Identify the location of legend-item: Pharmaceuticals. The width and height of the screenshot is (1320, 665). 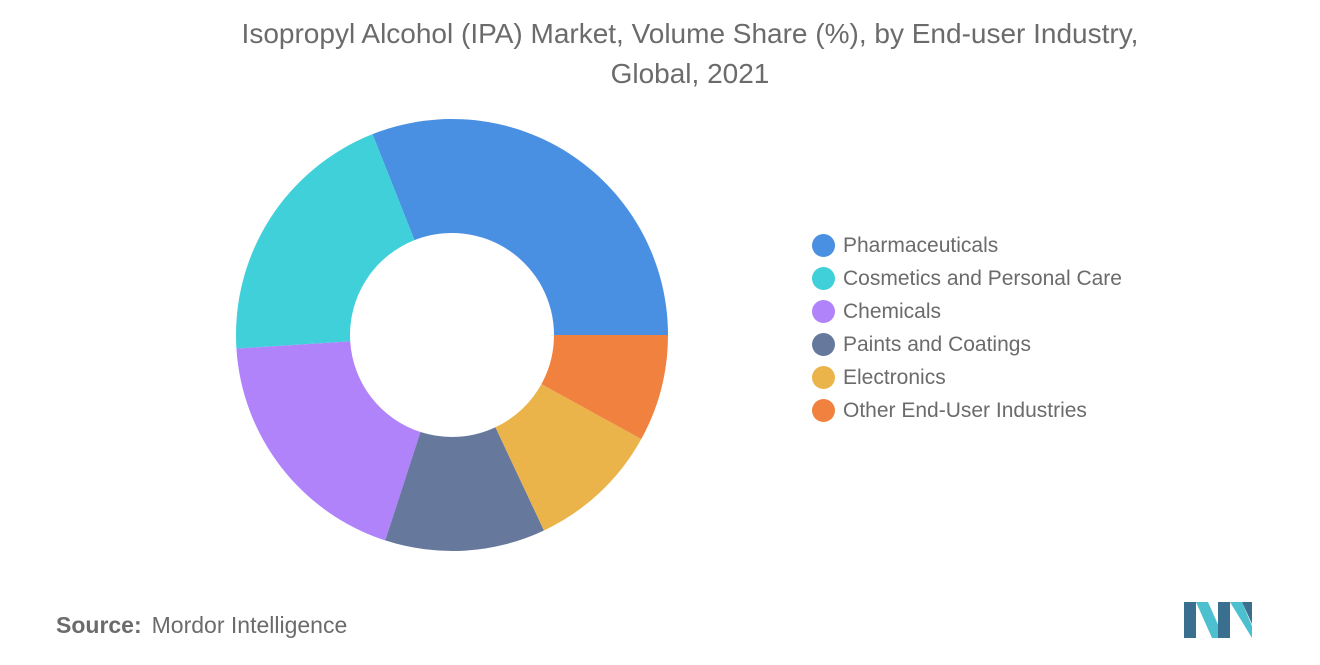
(967, 245).